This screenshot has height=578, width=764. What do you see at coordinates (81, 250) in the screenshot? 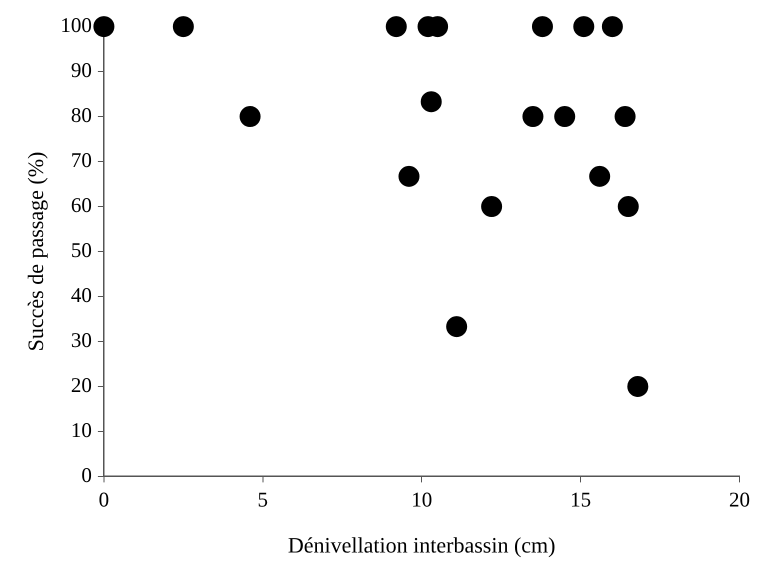
I see `y-tick-label: 50` at bounding box center [81, 250].